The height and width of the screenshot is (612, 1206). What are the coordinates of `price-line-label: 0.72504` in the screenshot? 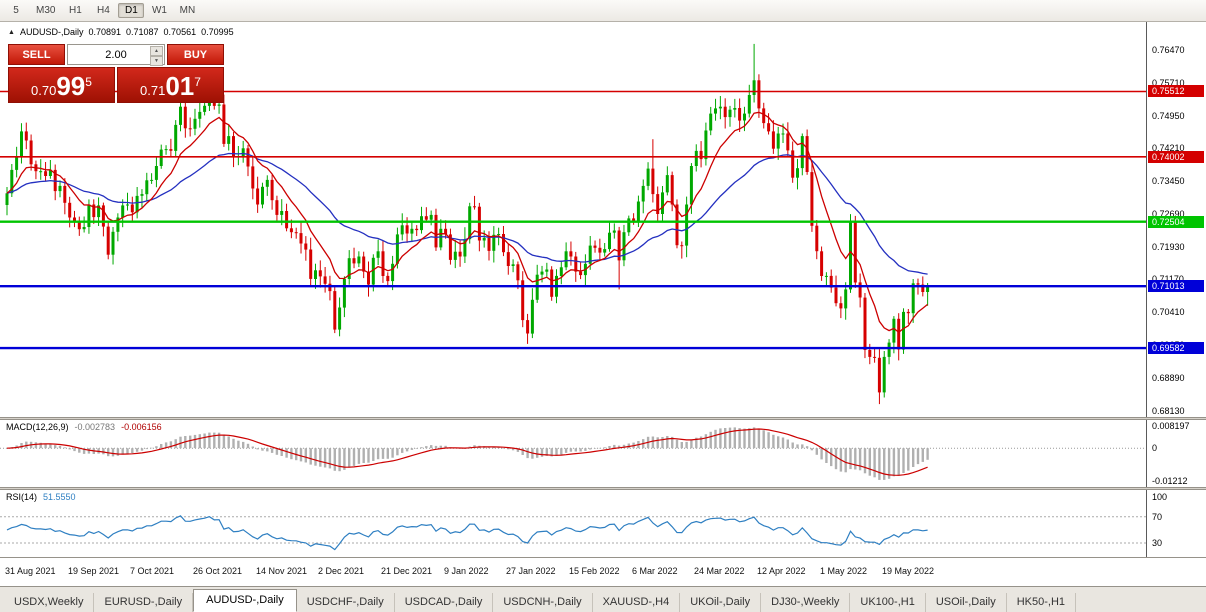 It's located at (1176, 222).